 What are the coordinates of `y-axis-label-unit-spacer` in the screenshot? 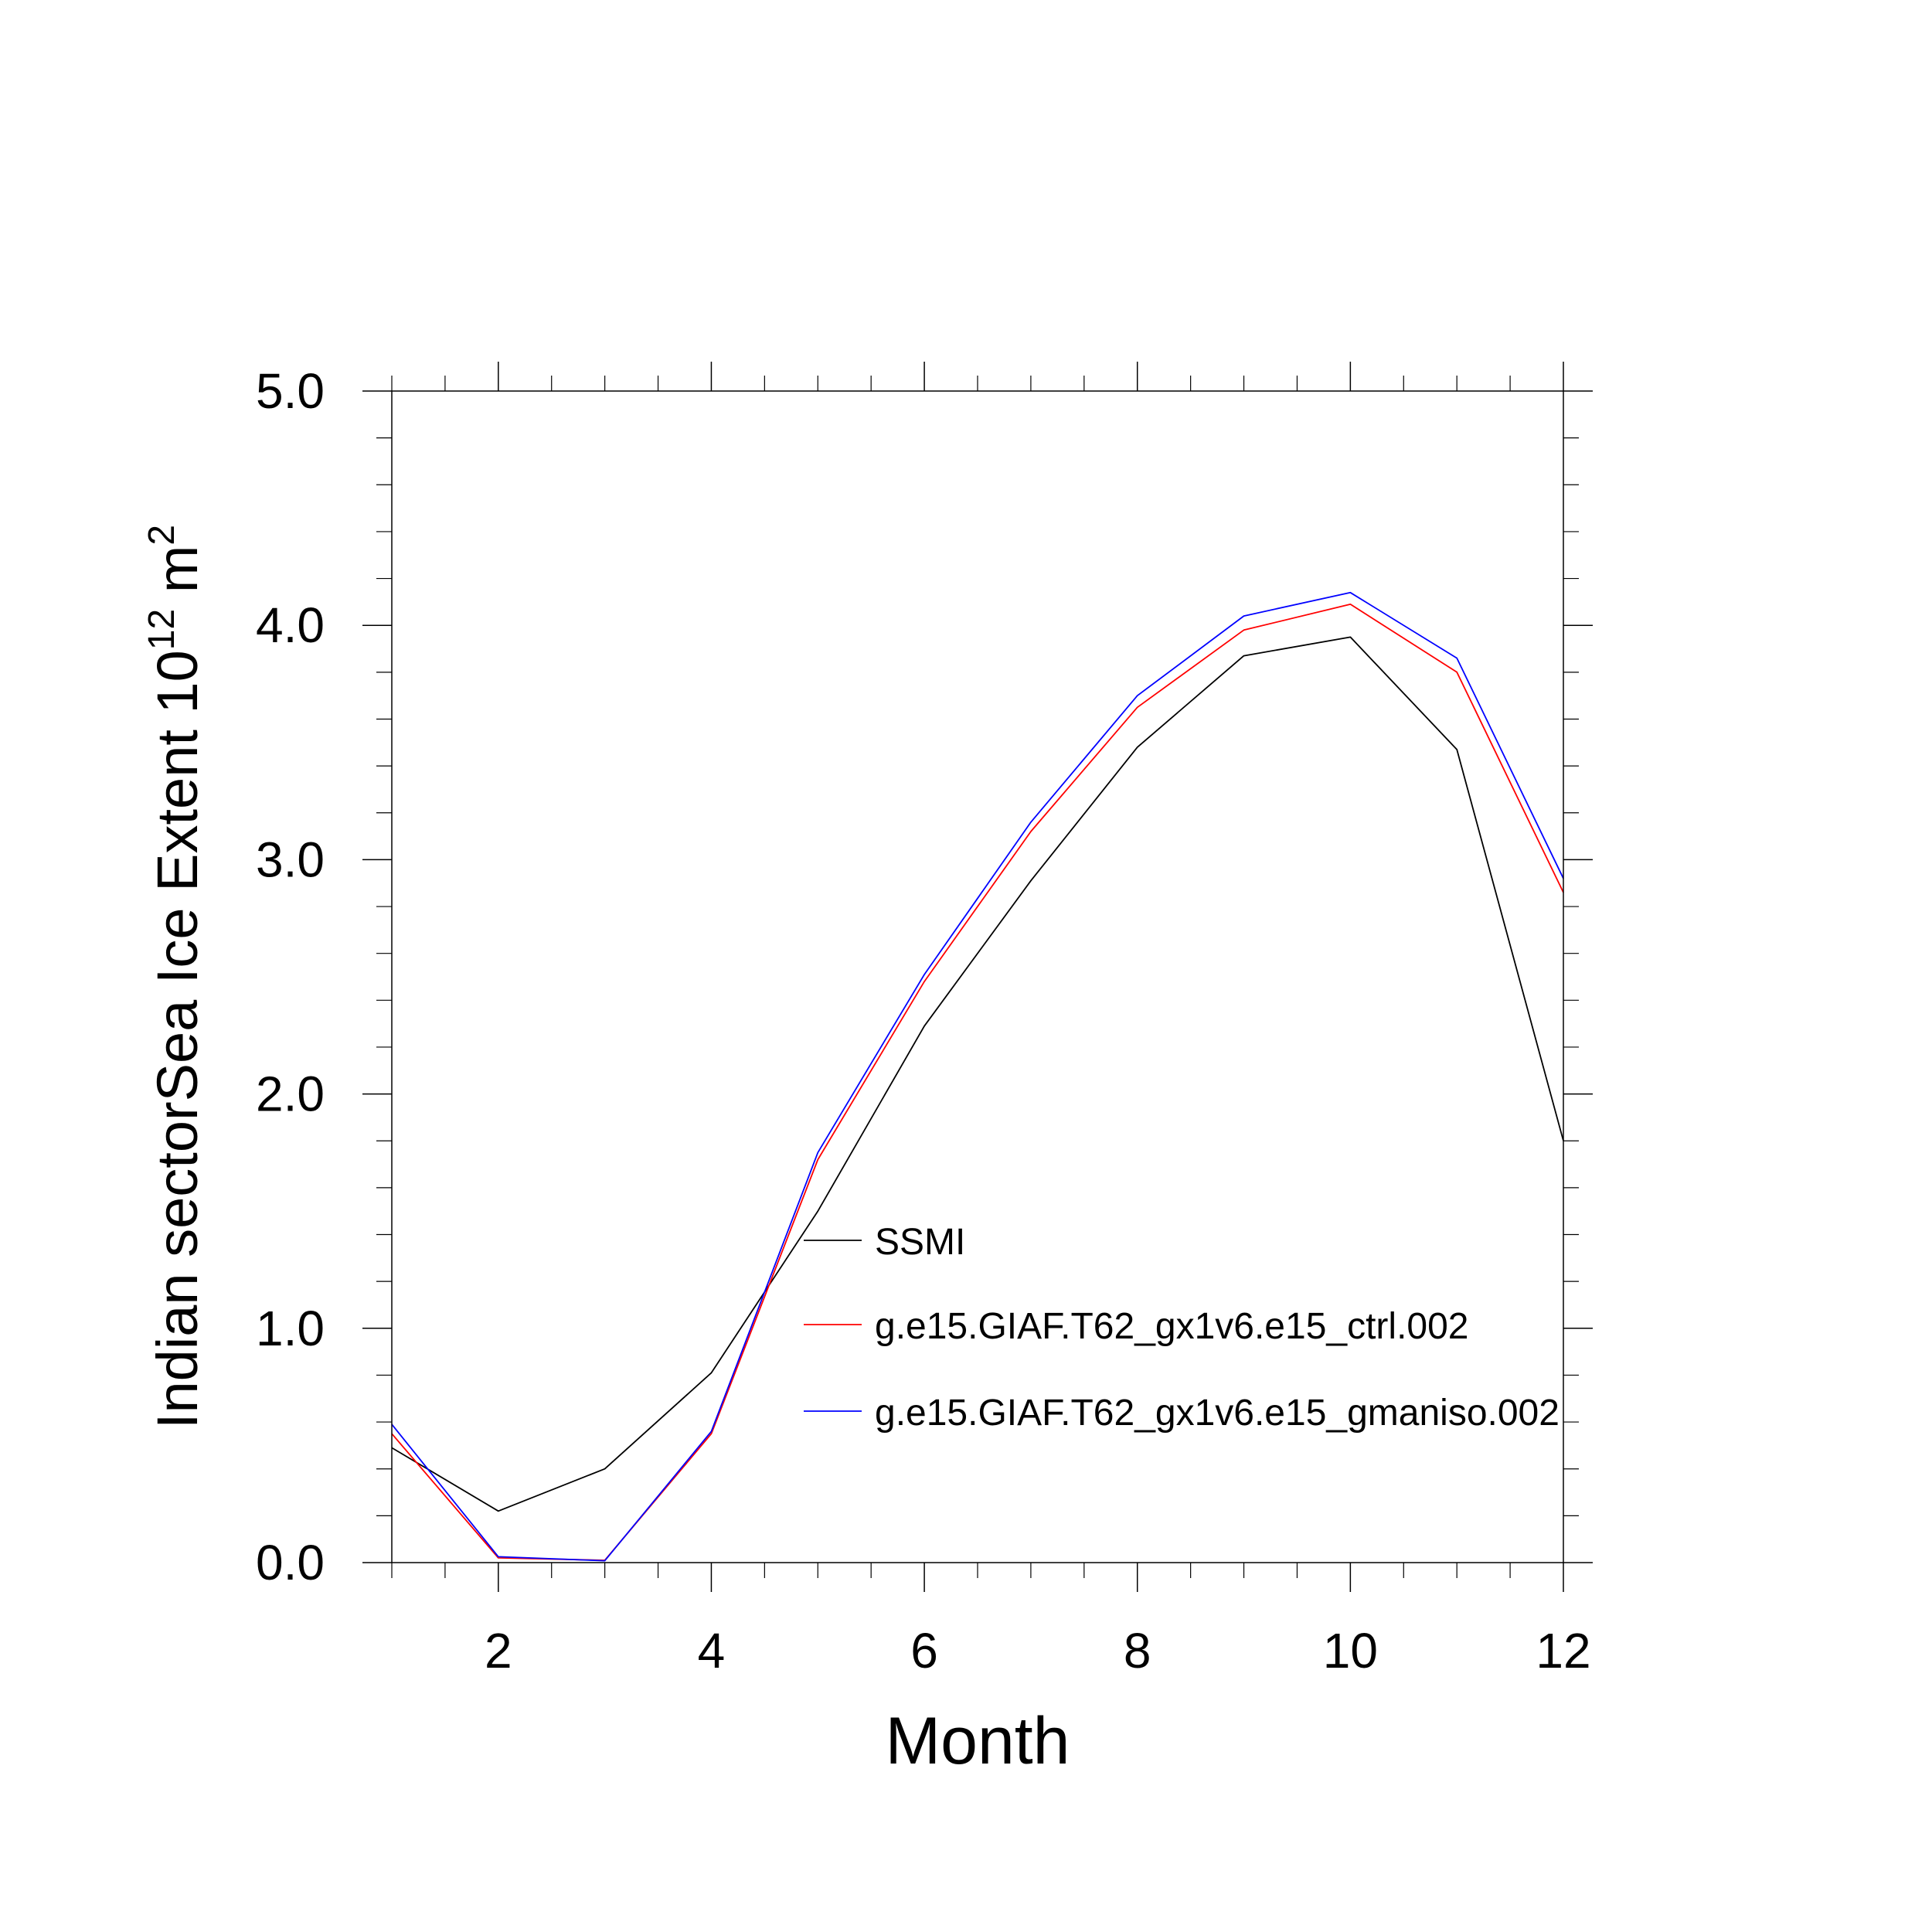 It's located at (177, 601).